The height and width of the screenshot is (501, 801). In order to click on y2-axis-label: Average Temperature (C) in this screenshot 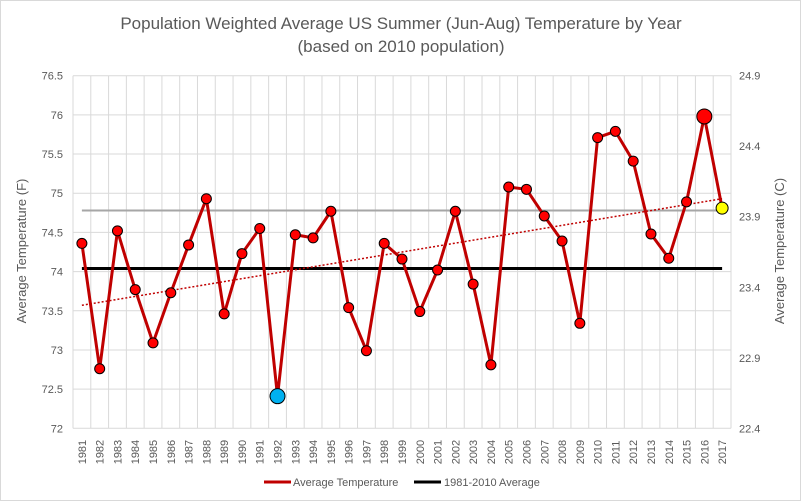, I will do `click(779, 251)`.